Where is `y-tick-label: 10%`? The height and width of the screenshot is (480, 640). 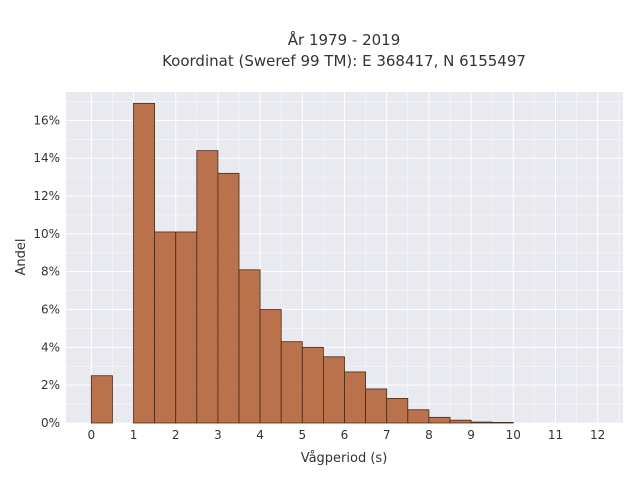
y-tick-label: 10% is located at coordinates (46, 234).